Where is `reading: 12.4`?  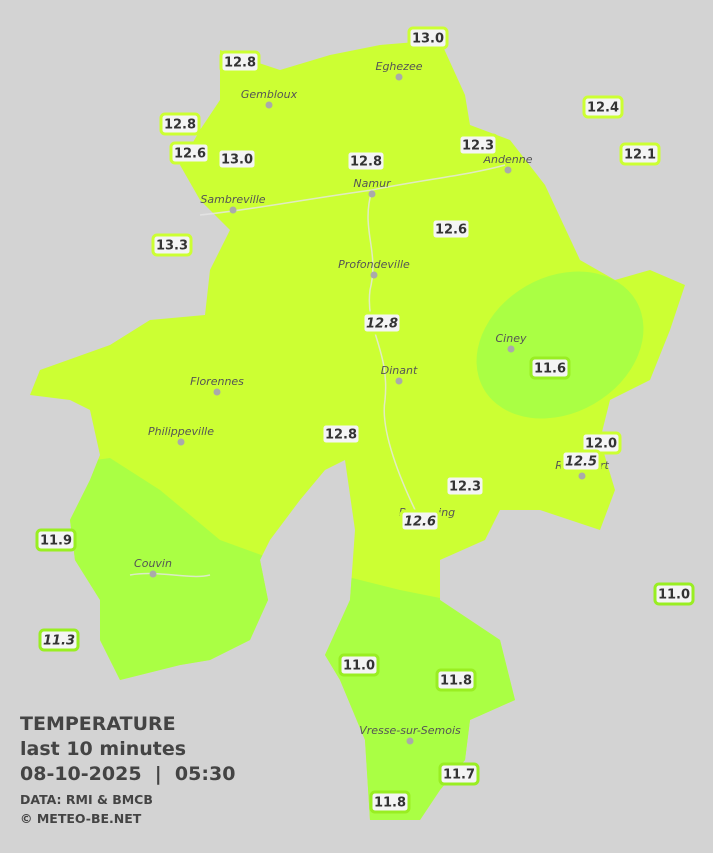
reading: 12.4 is located at coordinates (603, 107).